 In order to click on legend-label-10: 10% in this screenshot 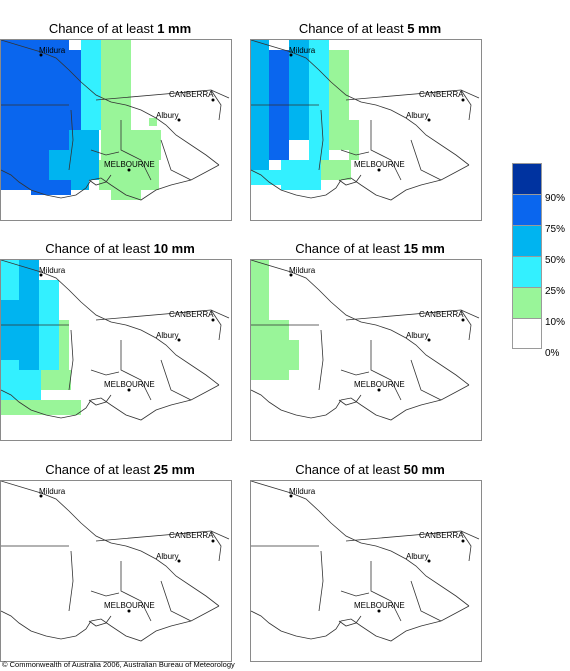, I will do `click(555, 322)`.